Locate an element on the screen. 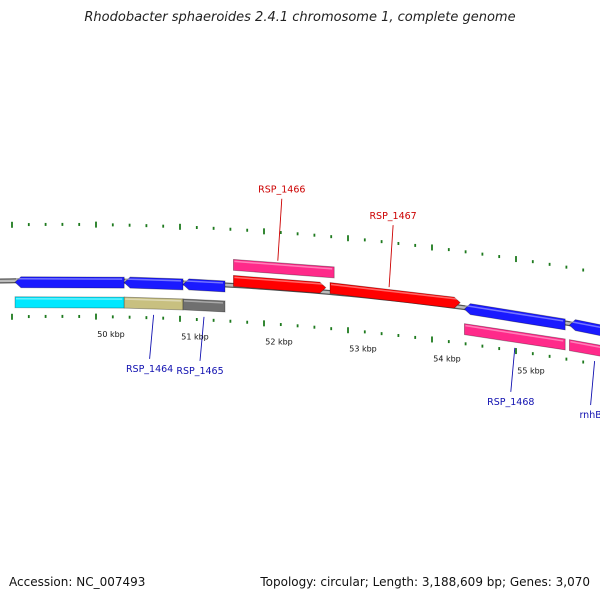  gene-label-rnhb: rnhB is located at coordinates (589, 415).